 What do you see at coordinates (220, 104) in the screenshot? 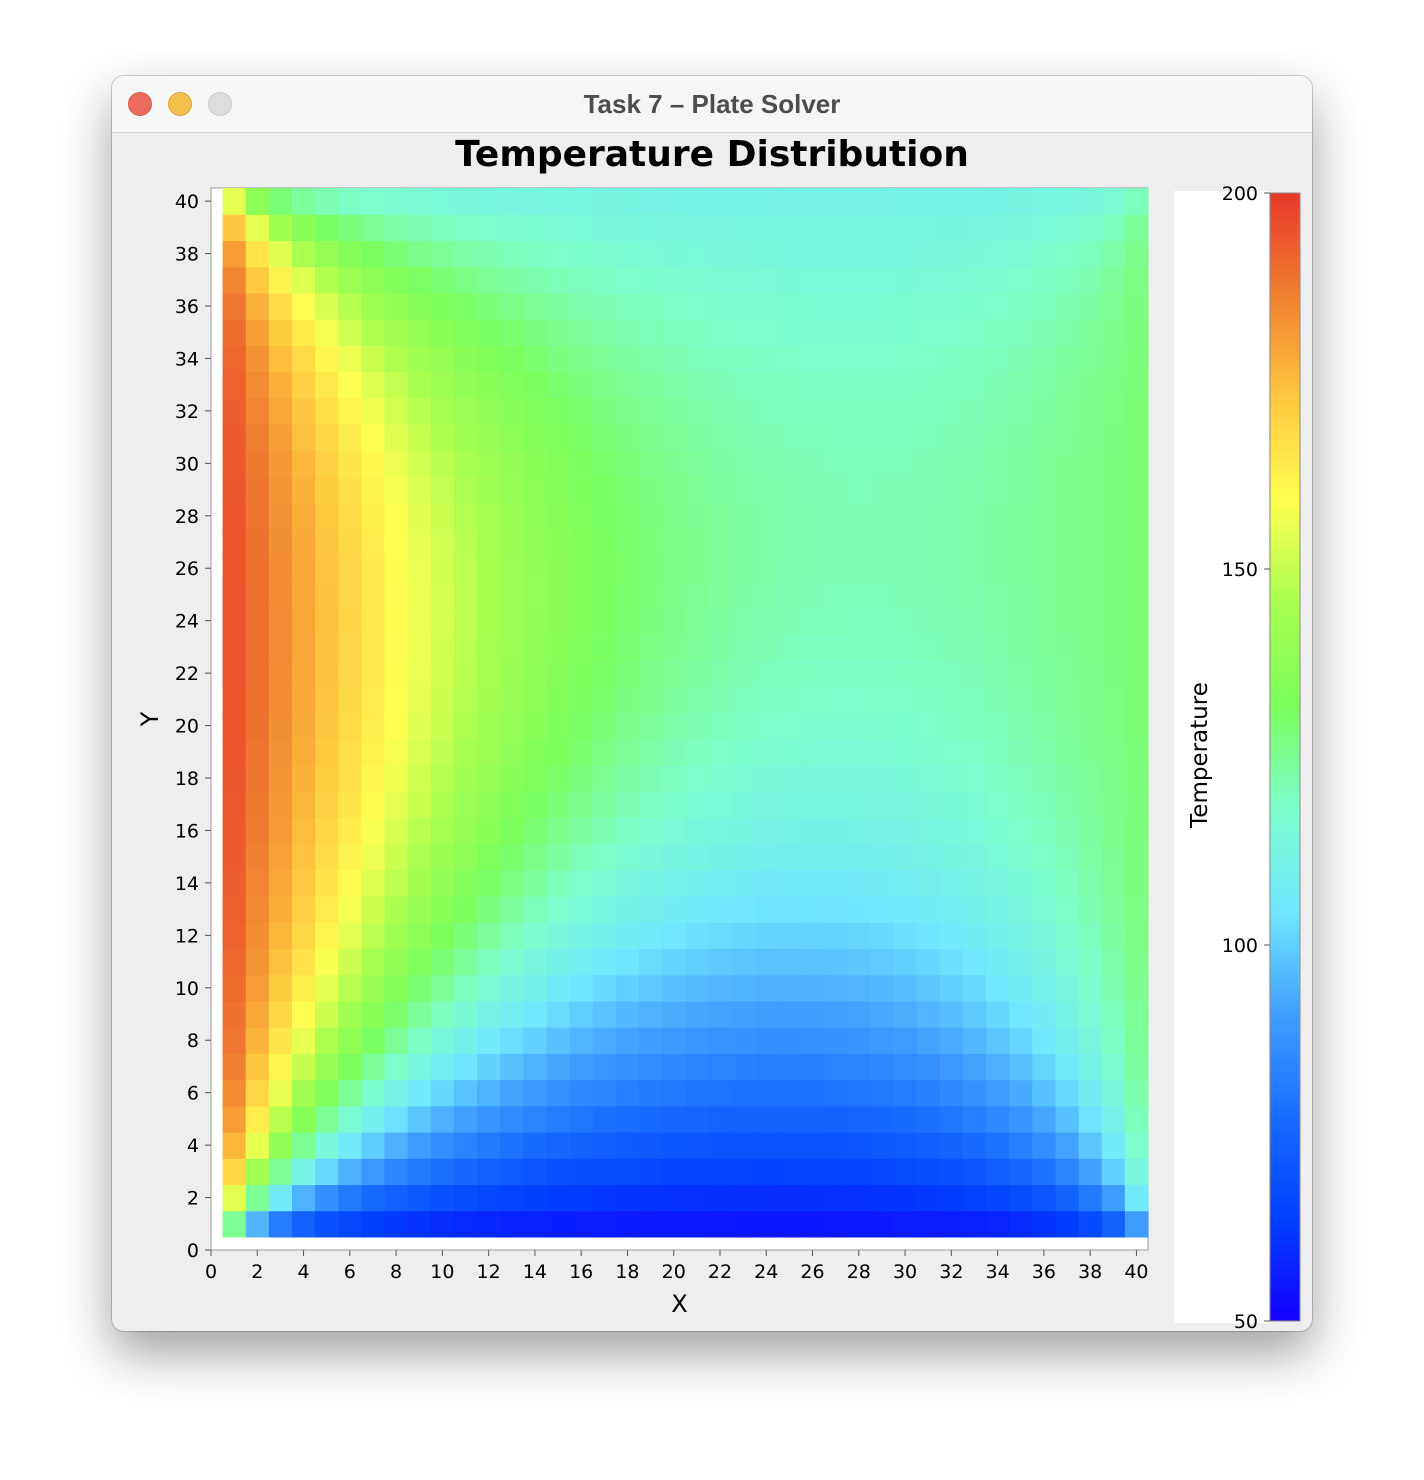
I see `zoom-window-button` at bounding box center [220, 104].